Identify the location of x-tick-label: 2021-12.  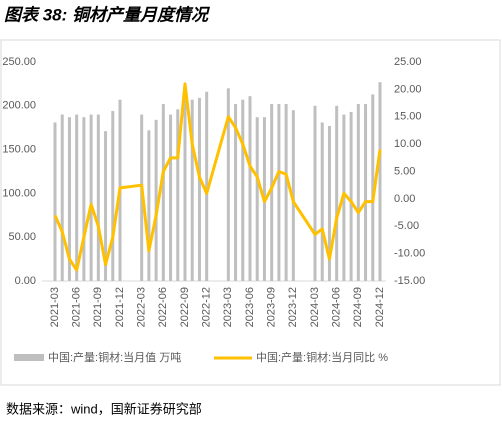
(120, 307).